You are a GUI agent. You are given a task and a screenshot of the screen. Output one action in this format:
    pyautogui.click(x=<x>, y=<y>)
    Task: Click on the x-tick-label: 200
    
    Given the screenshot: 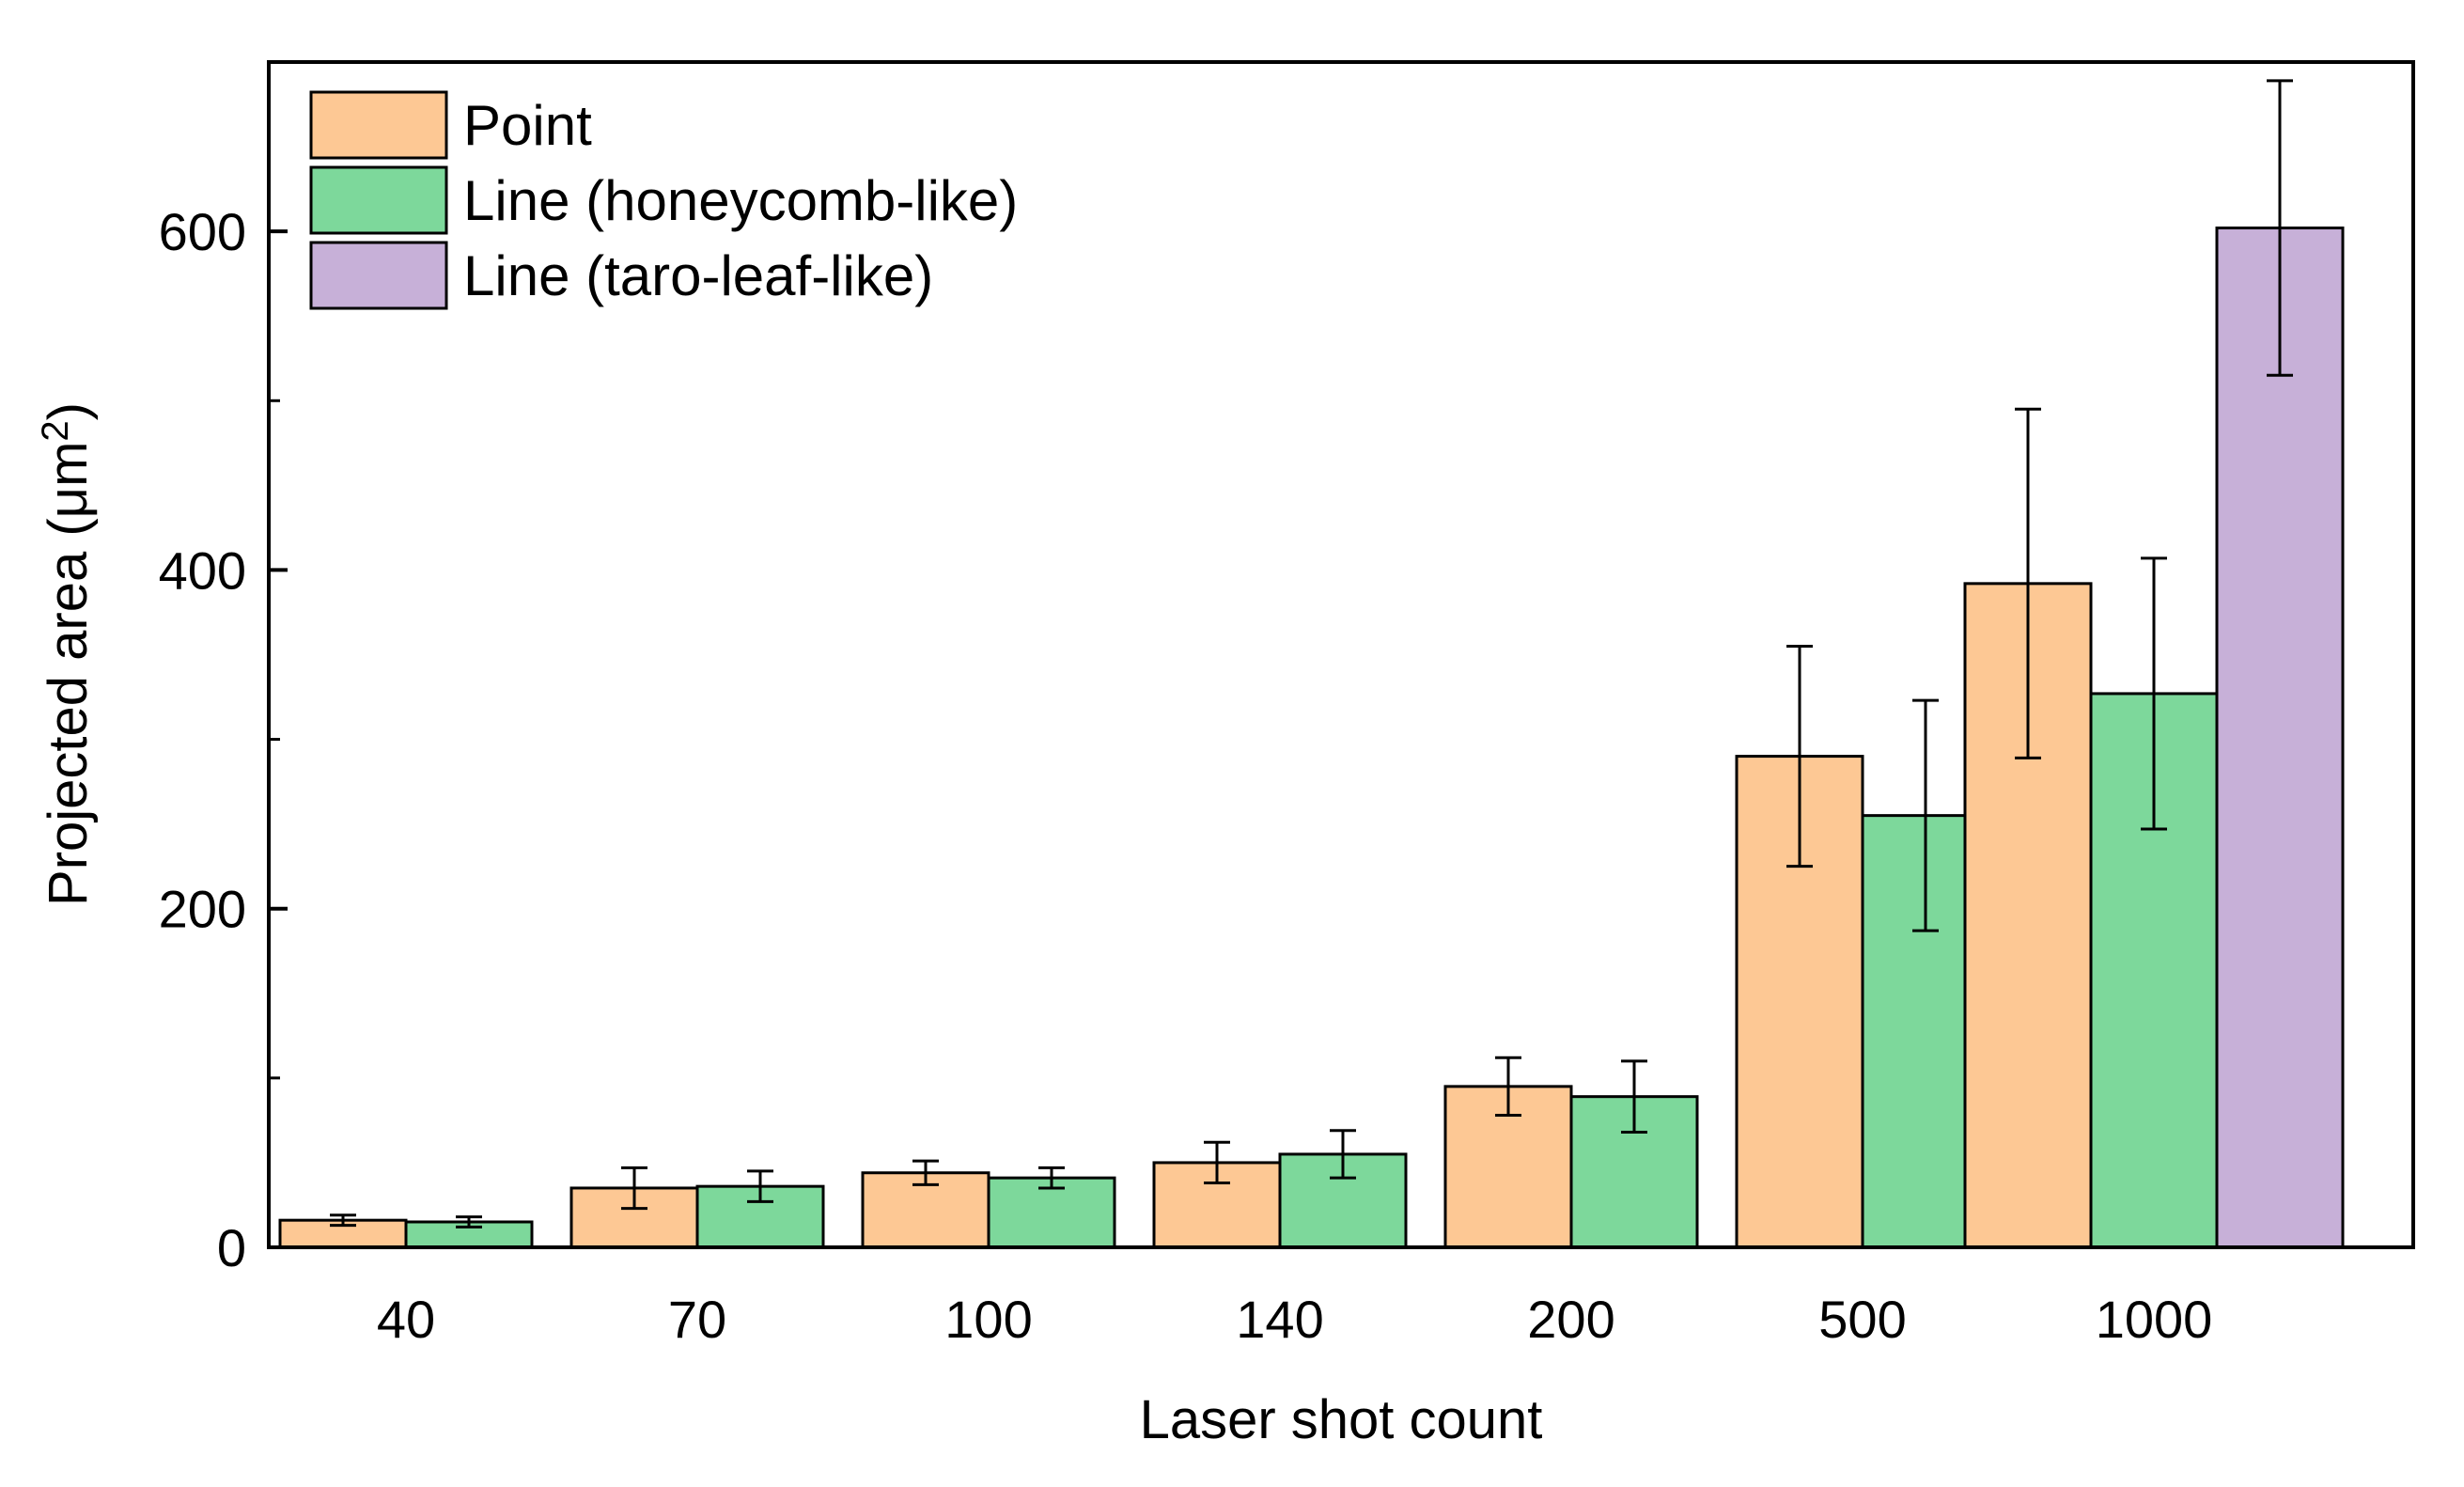 What is the action you would take?
    pyautogui.click(x=1570, y=1319)
    